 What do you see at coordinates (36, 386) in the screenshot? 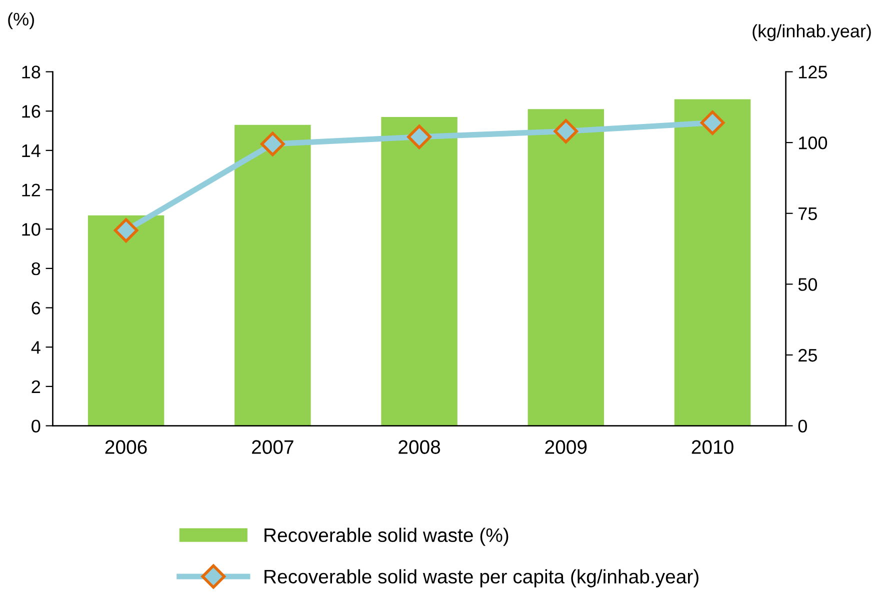
I see `y-tick-label: 2` at bounding box center [36, 386].